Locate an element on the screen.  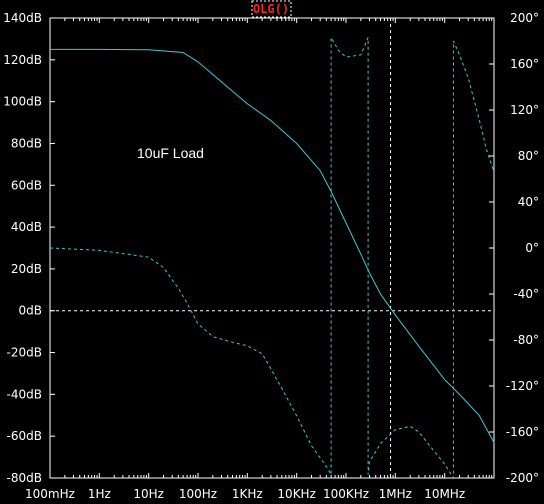
y-right-tick-label: -80° is located at coordinates (526, 340).